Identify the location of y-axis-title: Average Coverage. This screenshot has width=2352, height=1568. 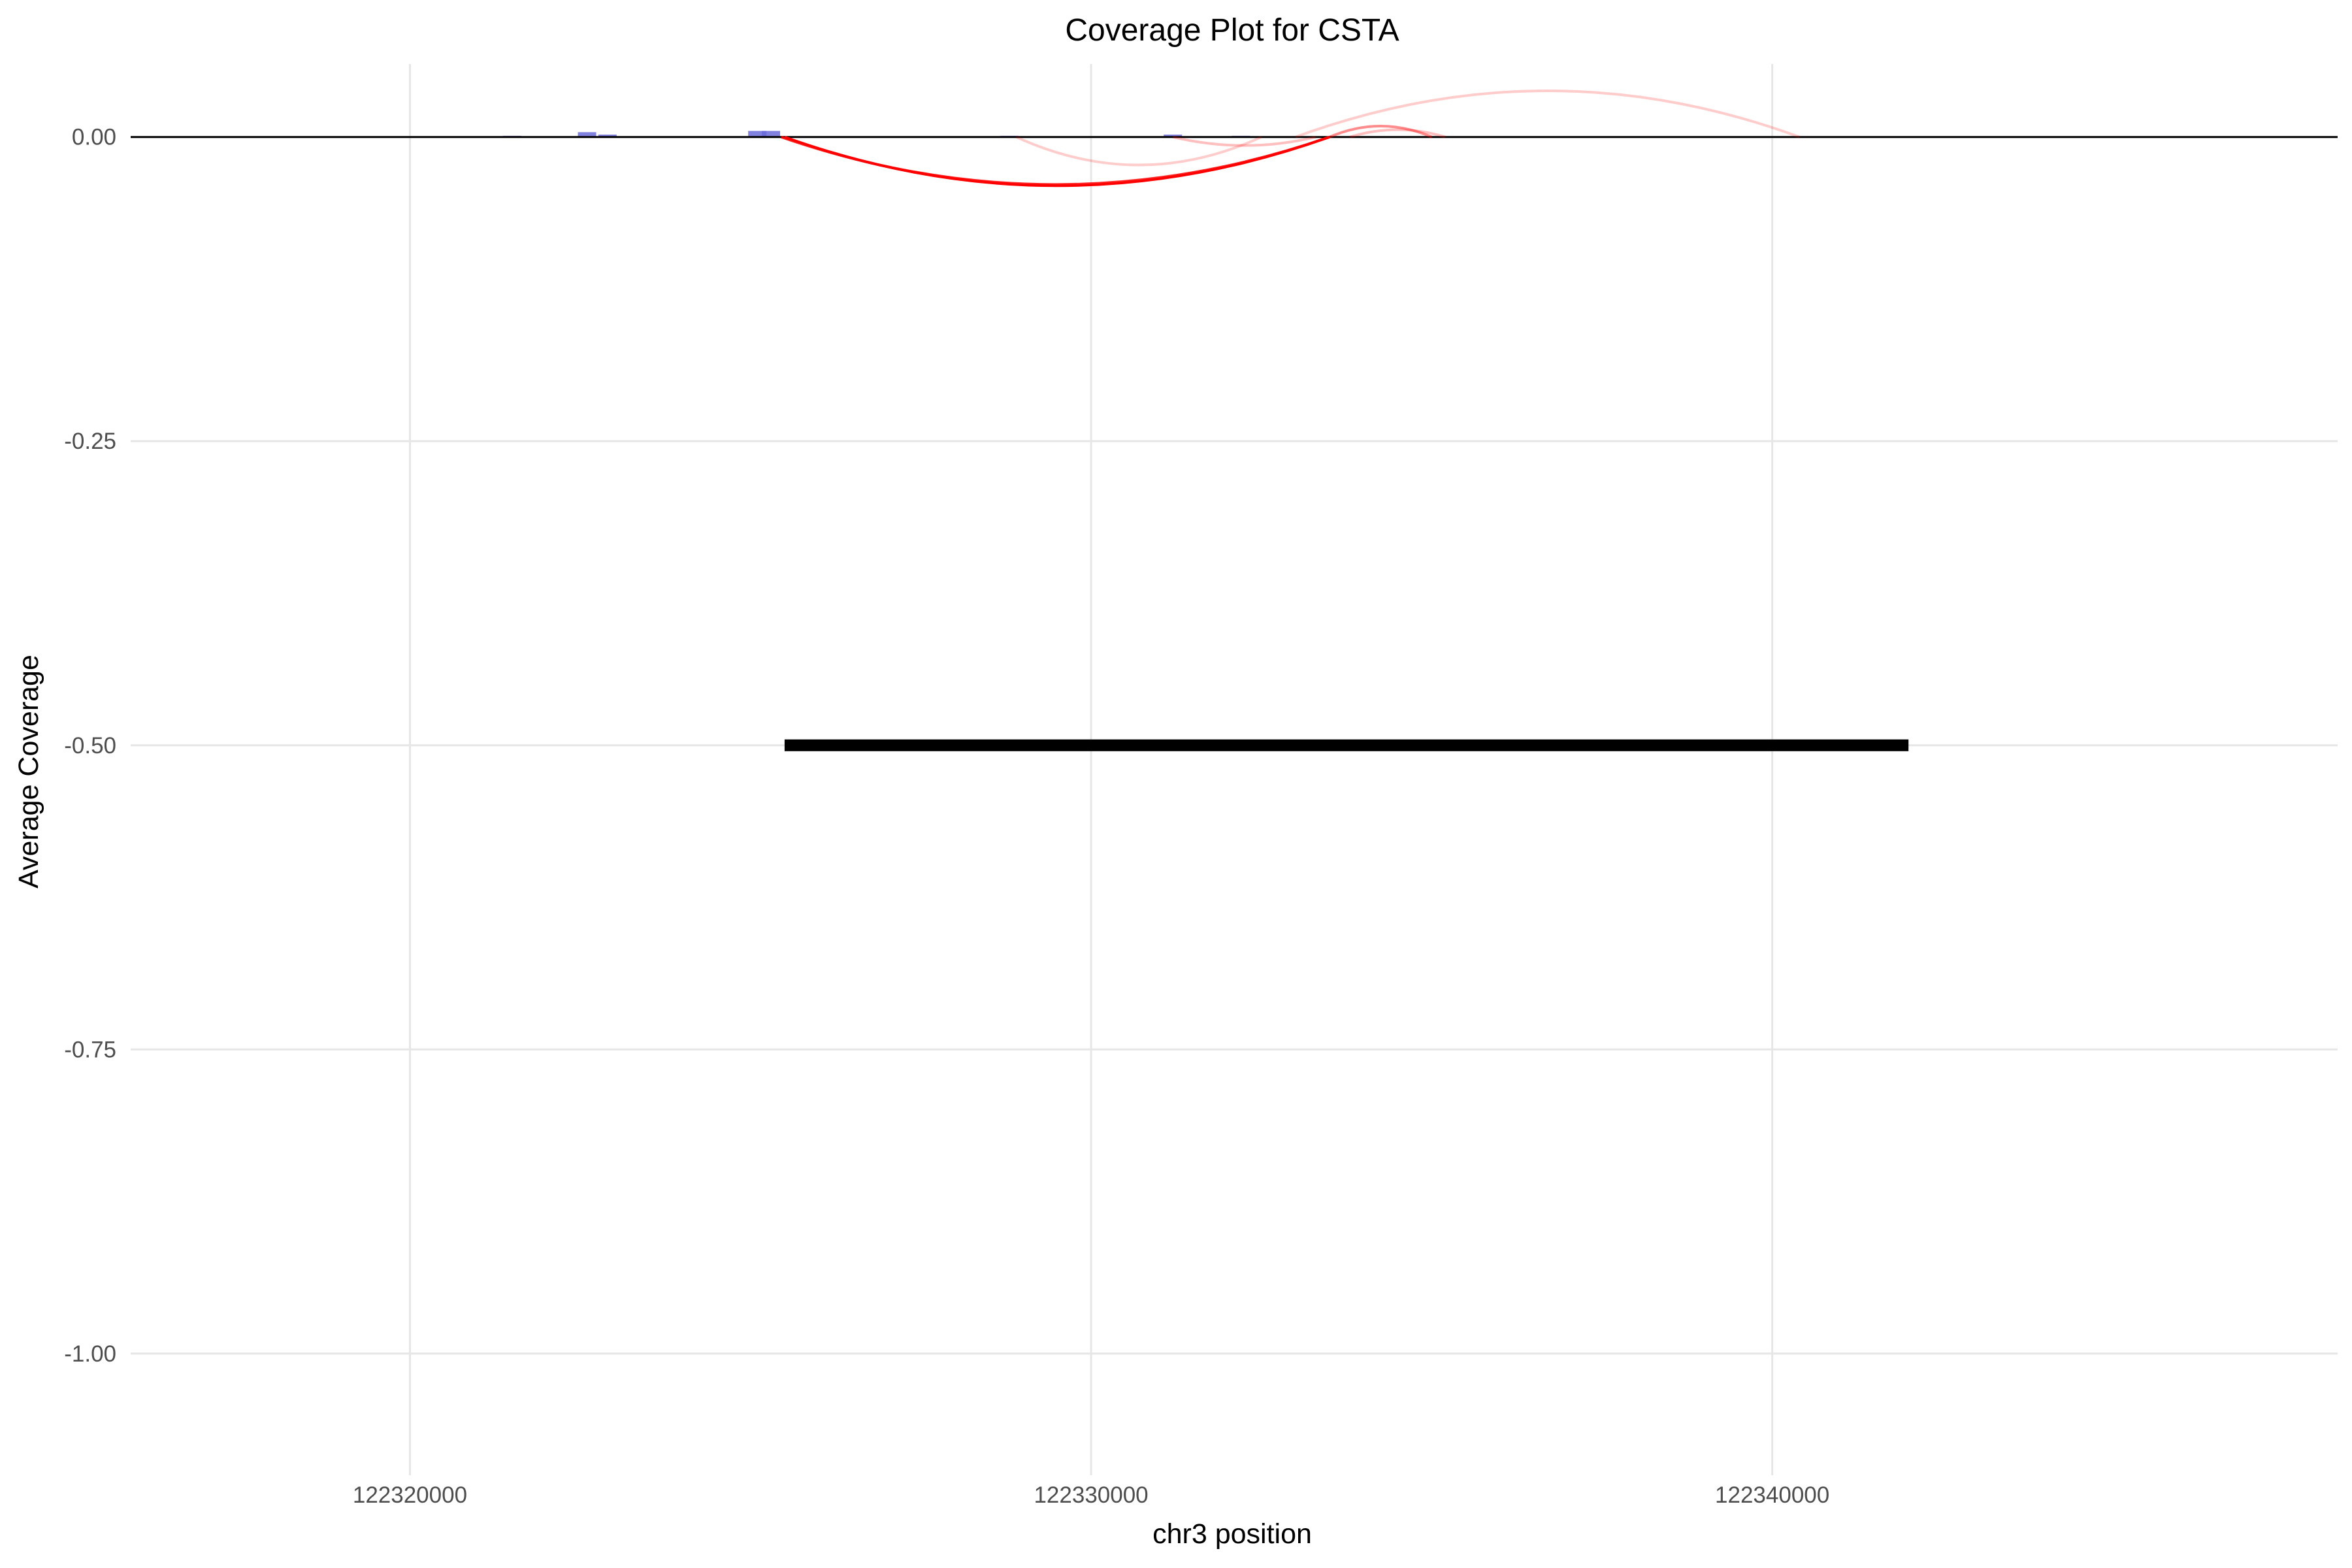
(28, 772).